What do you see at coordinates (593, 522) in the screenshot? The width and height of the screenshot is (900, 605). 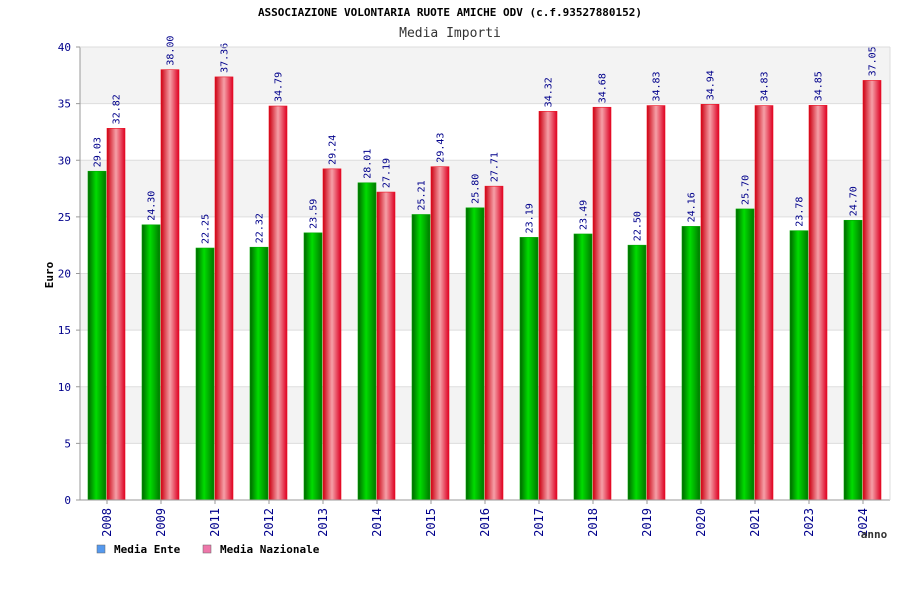 I see `x-tick-label: 2018` at bounding box center [593, 522].